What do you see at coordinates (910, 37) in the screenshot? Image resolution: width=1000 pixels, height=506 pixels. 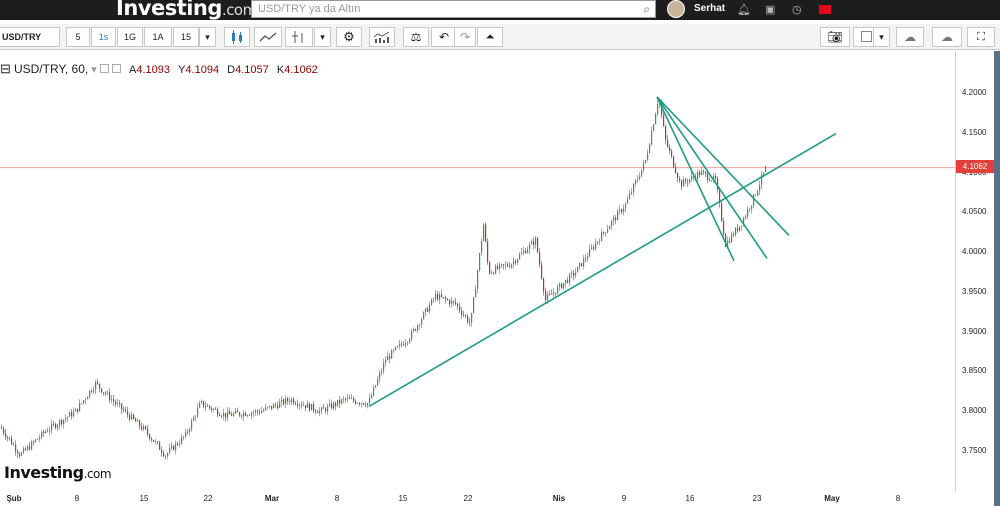 I see `cloud-load-button: ☁` at bounding box center [910, 37].